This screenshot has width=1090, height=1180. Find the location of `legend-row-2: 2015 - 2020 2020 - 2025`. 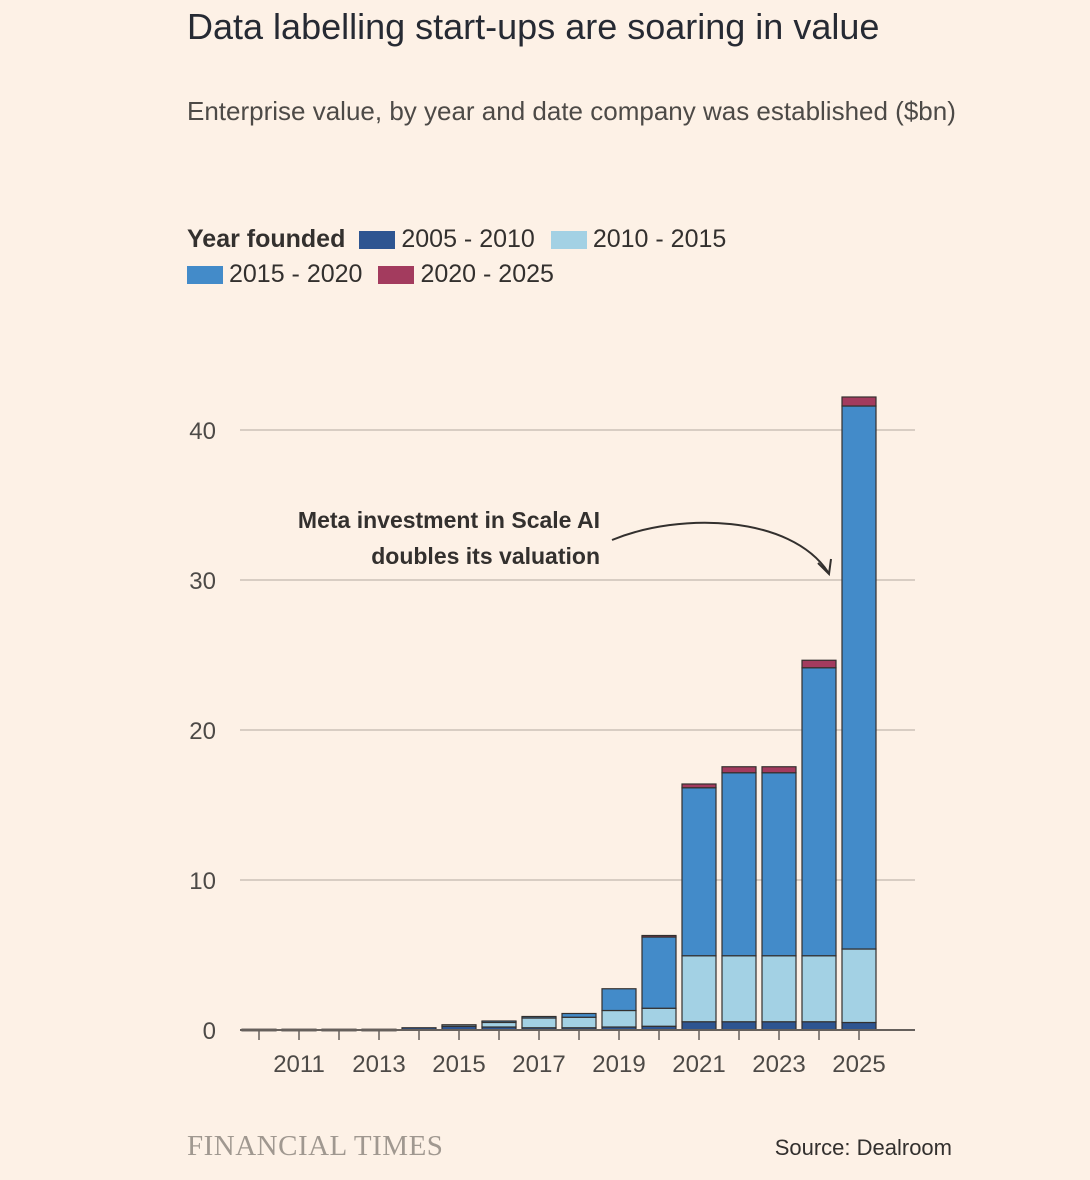

legend-row-2: 2015 - 2020 2020 - 2025 is located at coordinates (587, 274).